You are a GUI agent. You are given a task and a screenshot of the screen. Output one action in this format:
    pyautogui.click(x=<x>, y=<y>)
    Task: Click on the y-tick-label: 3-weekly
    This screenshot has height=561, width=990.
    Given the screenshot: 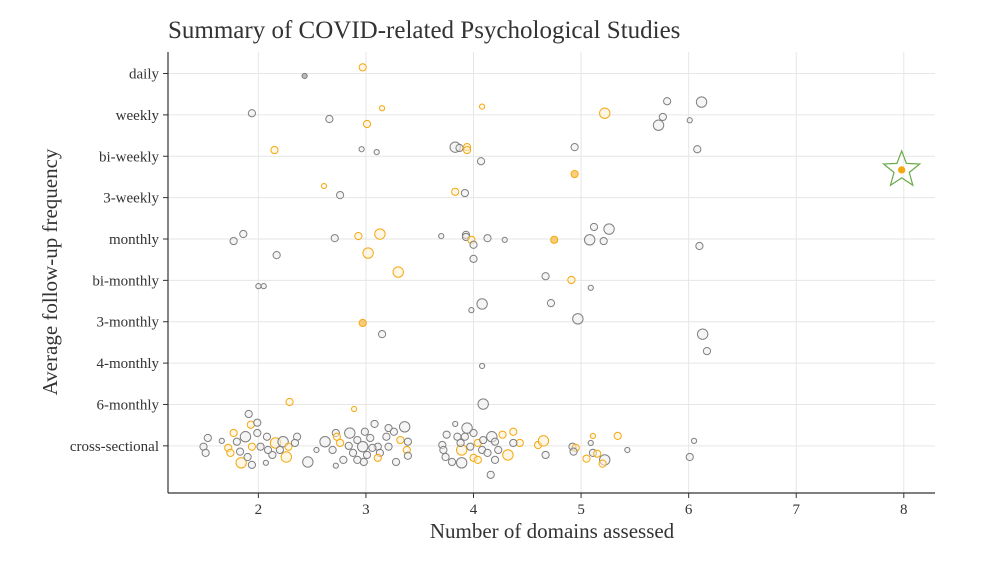 What is the action you would take?
    pyautogui.click(x=131, y=199)
    